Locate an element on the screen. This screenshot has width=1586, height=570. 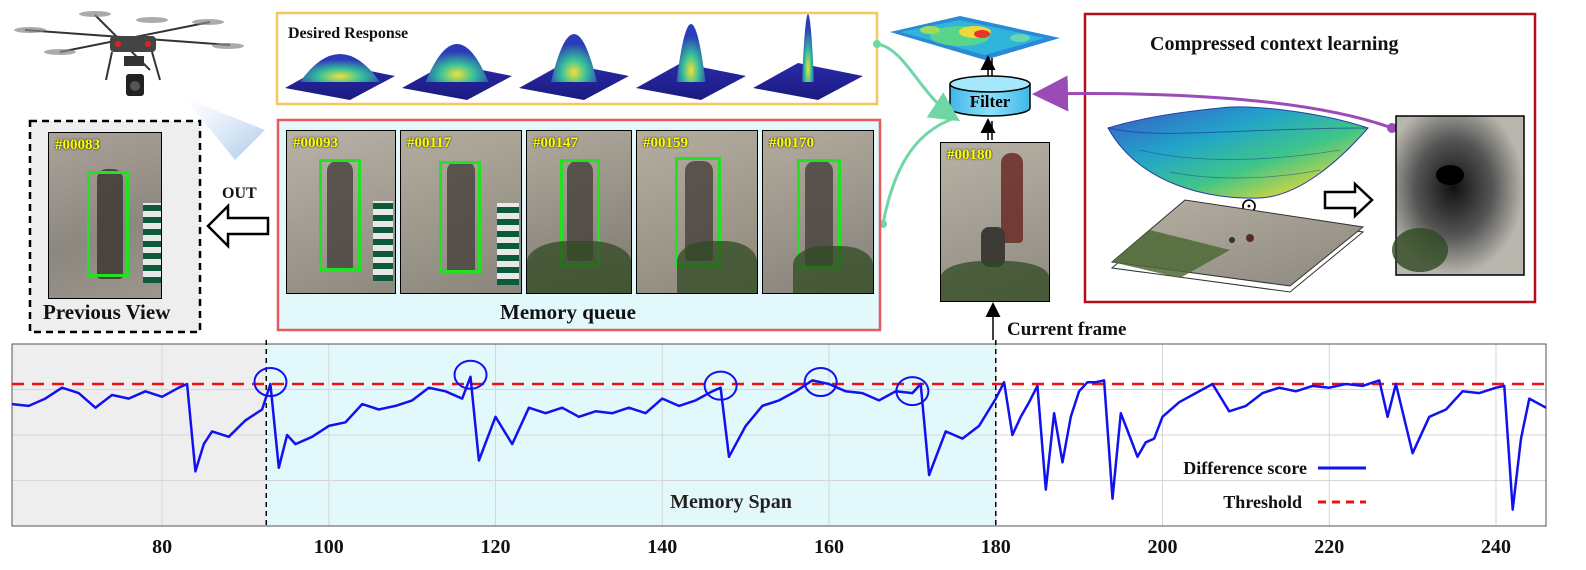
current-frame-caption: Current frame is located at coordinates (1067, 329).